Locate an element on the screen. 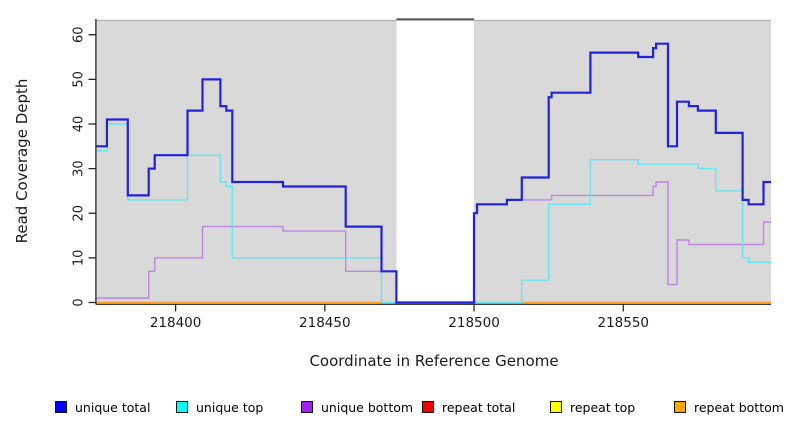 The image size is (792, 432). y-axis-title: Read Coverage Depth is located at coordinates (22, 161).